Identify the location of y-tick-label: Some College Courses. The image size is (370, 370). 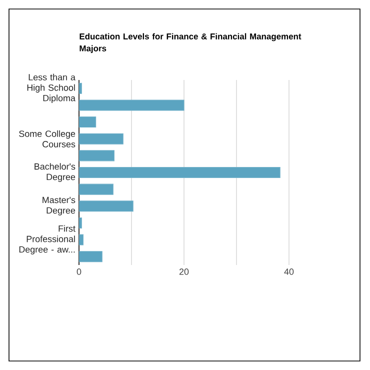
(47, 139).